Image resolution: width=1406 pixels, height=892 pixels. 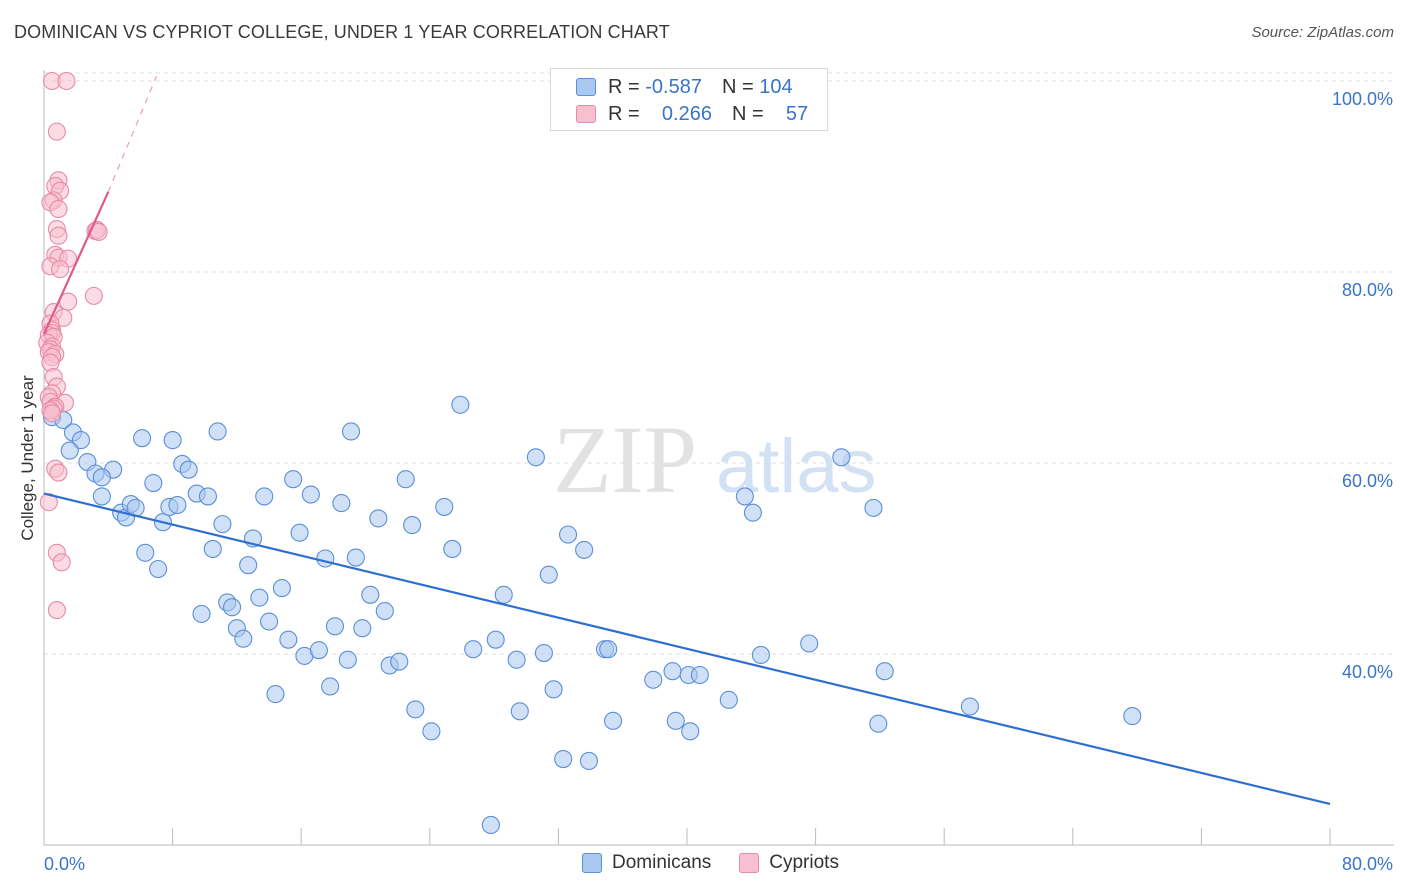 I want to click on trend-line-cypriots, so click(x=76, y=263).